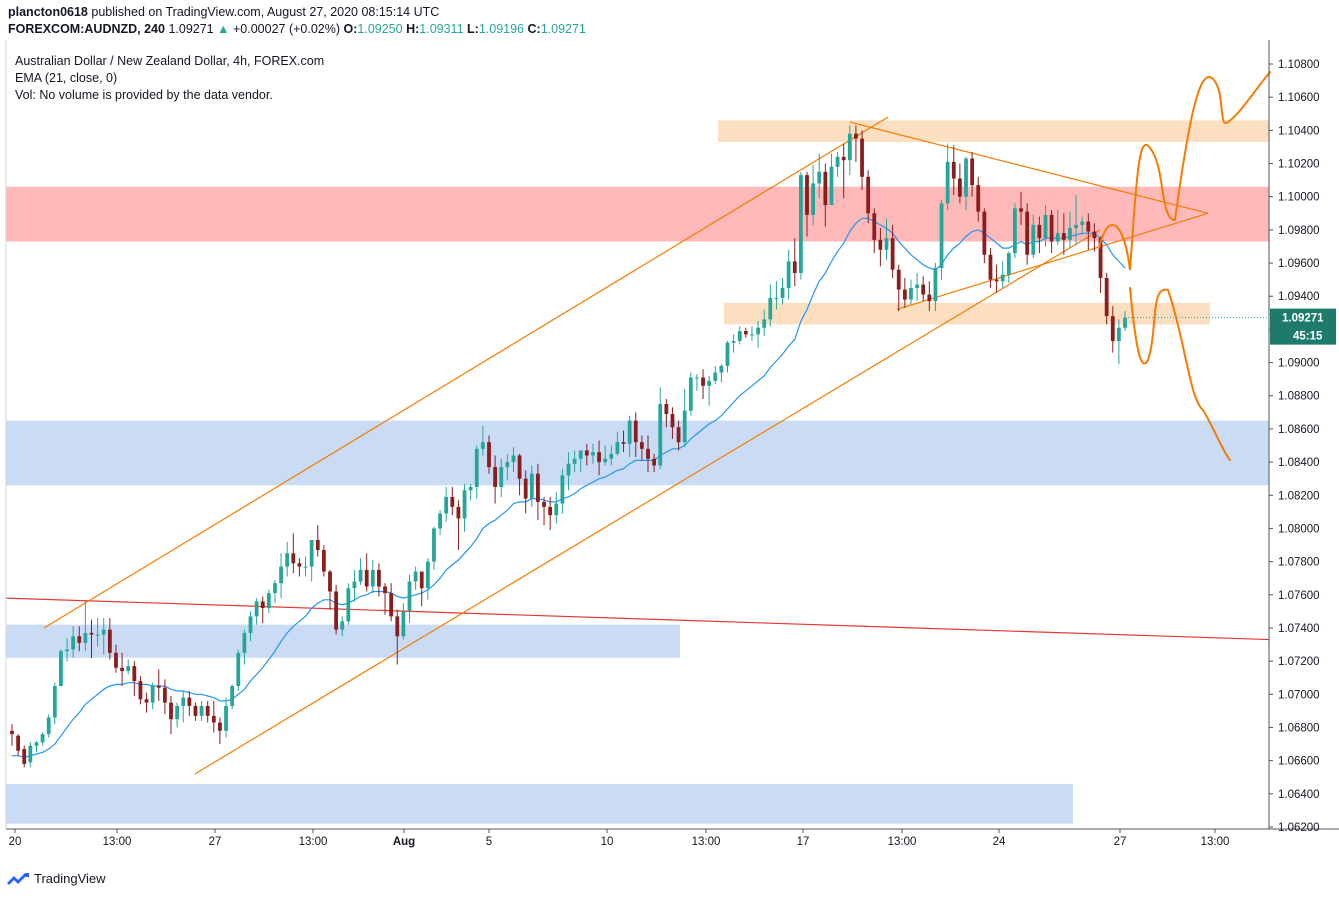 The width and height of the screenshot is (1339, 898). What do you see at coordinates (1299, 397) in the screenshot?
I see `price-tick-label: 1.08800` at bounding box center [1299, 397].